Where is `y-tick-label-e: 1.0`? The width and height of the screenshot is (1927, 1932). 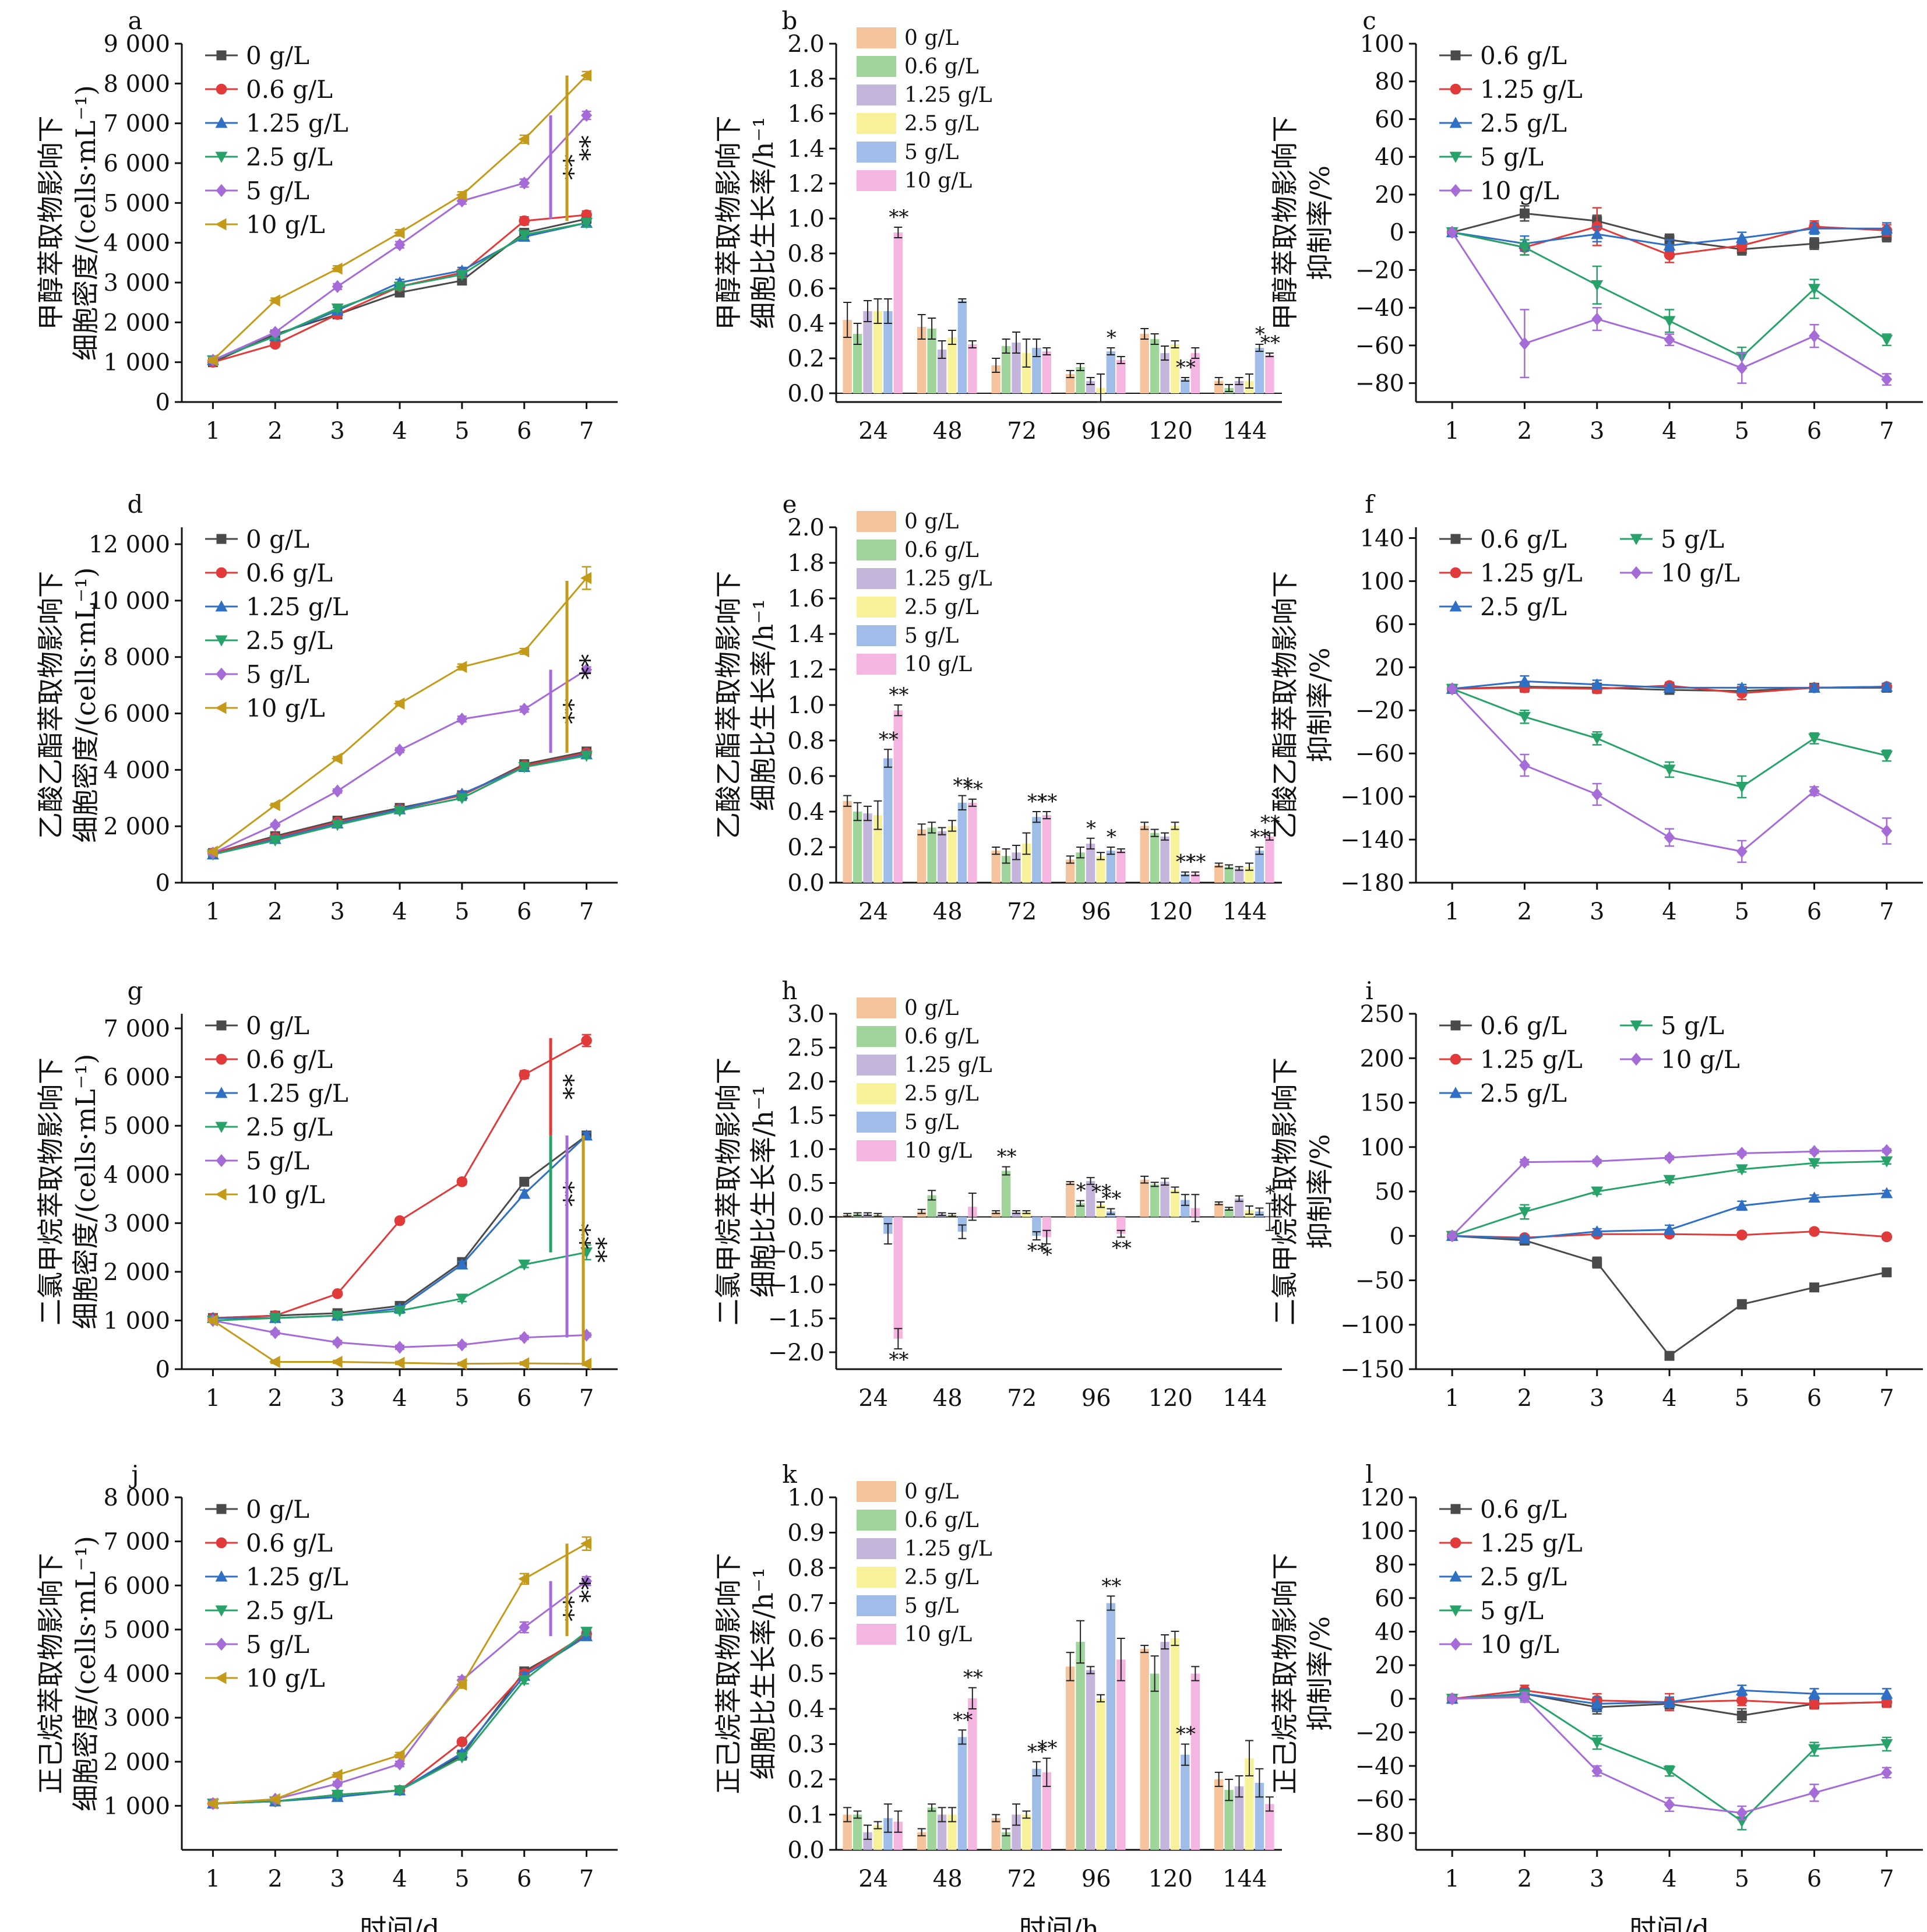 y-tick-label-e: 1.0 is located at coordinates (806, 705).